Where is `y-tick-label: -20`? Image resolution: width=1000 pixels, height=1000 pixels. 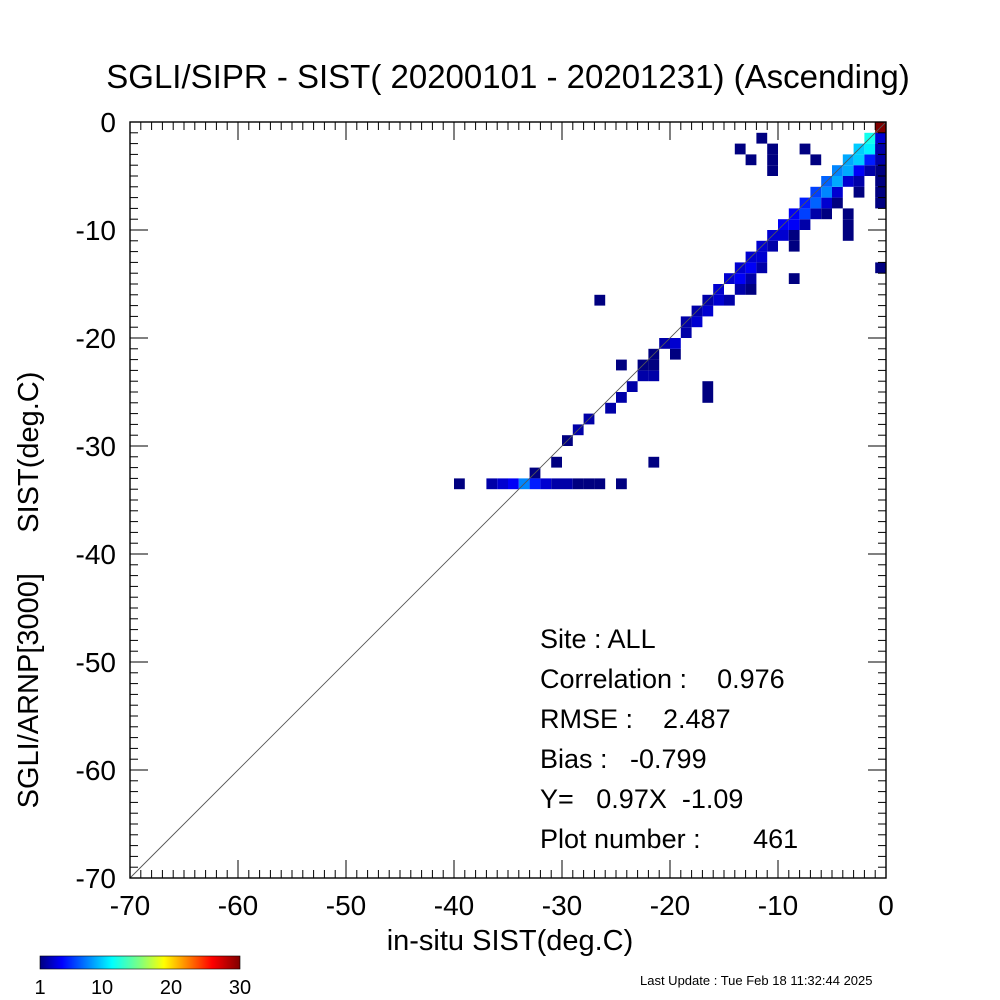
y-tick-label: -20 is located at coordinates (96, 338).